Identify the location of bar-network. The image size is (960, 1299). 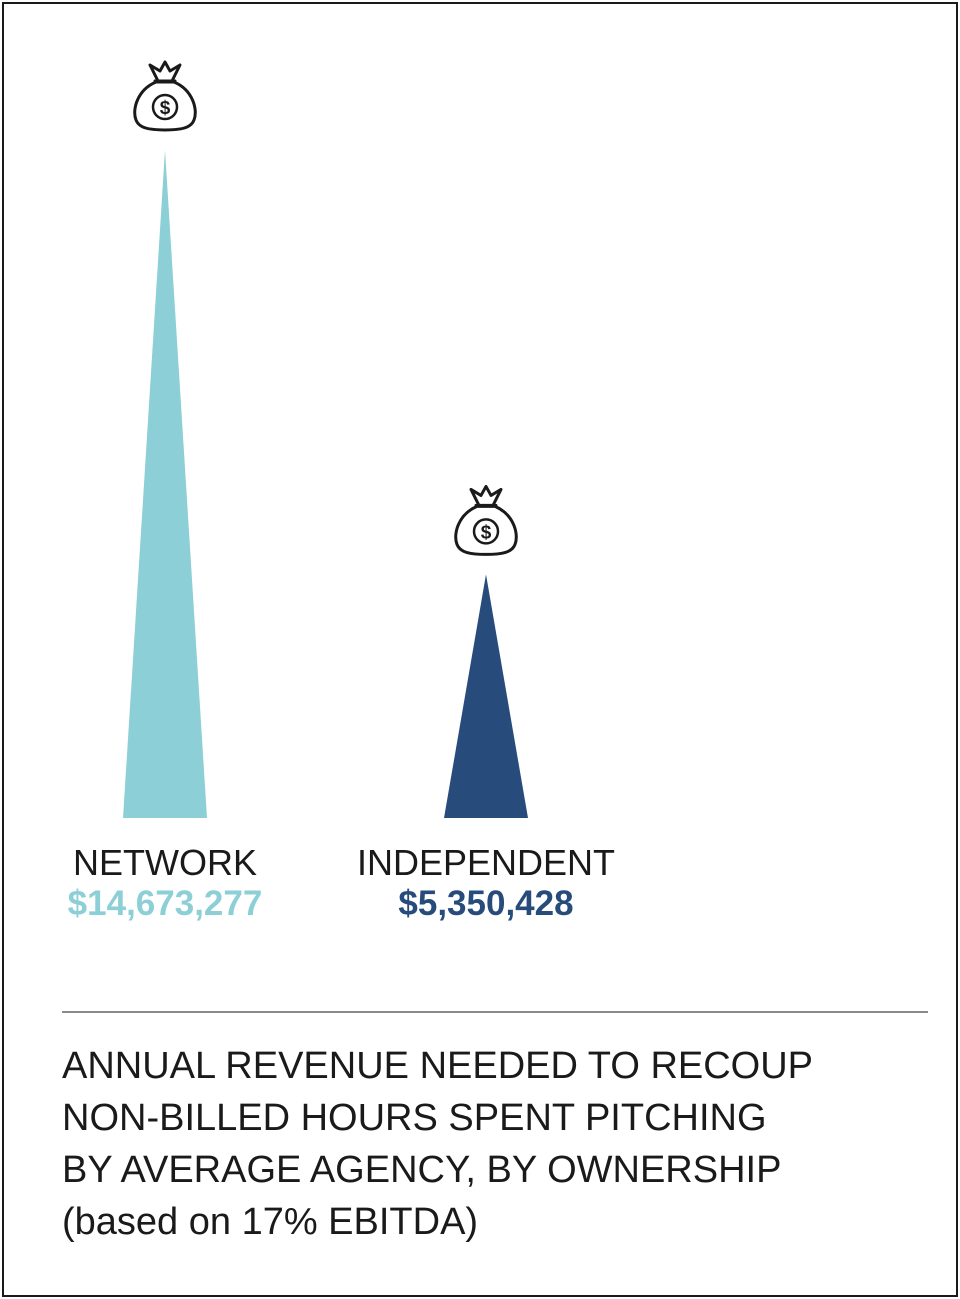
(165, 484).